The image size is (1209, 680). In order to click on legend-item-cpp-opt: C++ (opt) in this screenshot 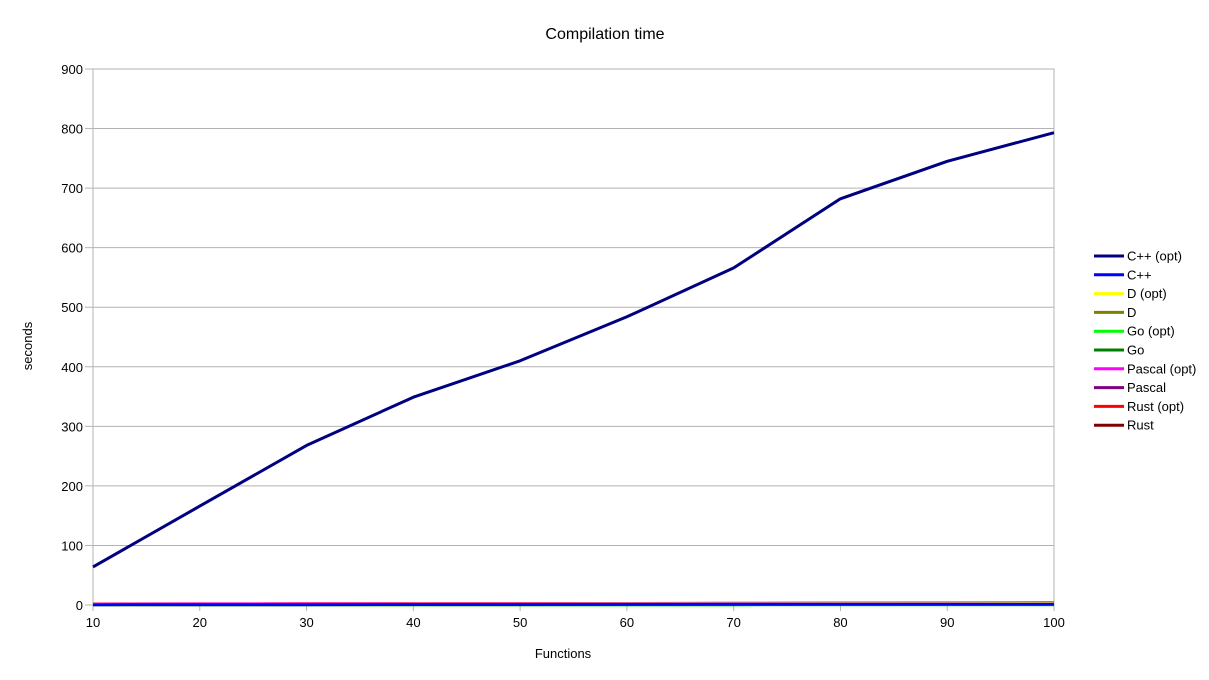, I will do `click(1138, 256)`.